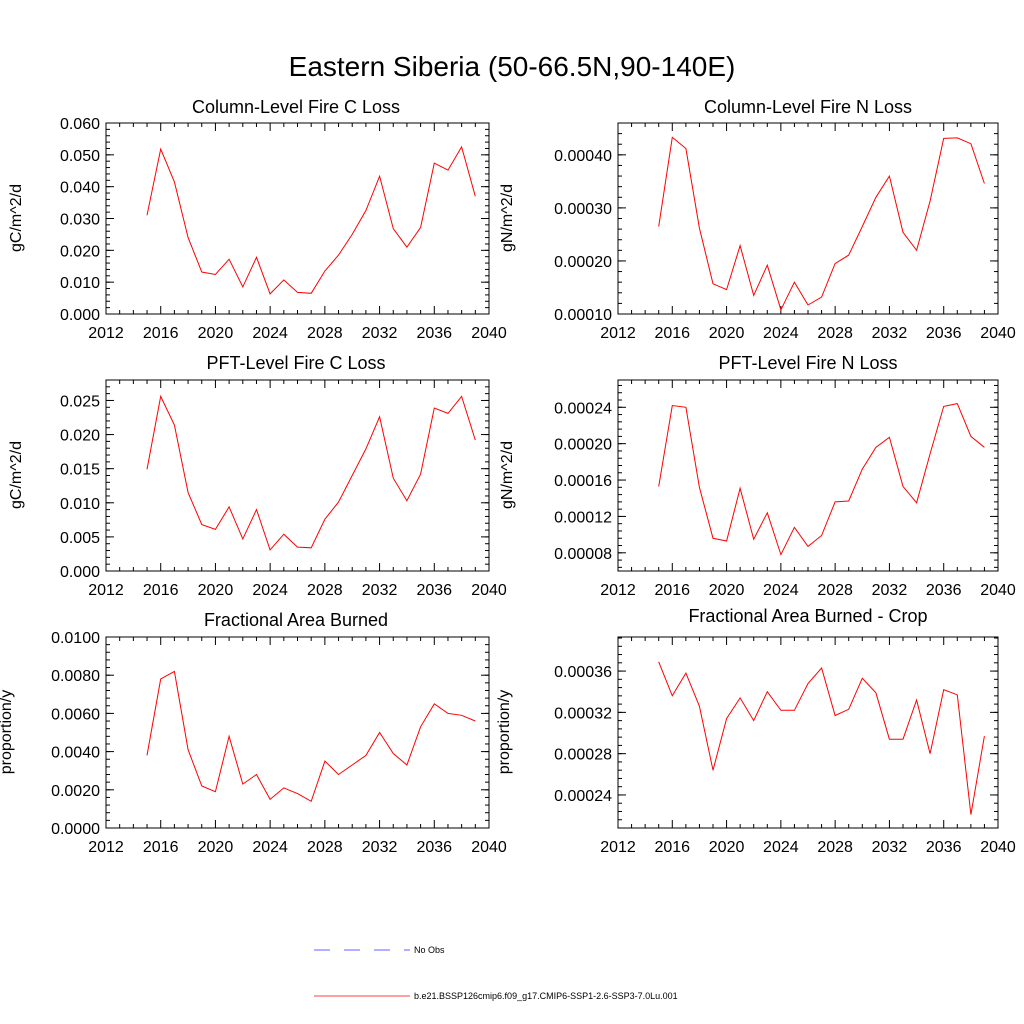 This screenshot has width=1024, height=1024. Describe the element at coordinates (80, 124) in the screenshot. I see `y-tick-label: 0.060` at that location.